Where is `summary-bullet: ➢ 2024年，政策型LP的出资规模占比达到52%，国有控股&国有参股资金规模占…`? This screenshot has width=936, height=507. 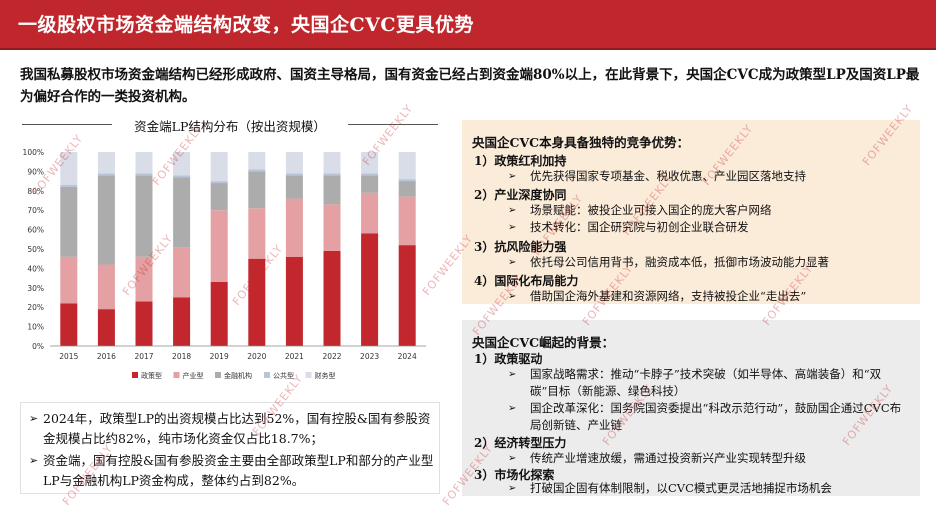
summary-bullet: ➢ 2024年，政策型LP的出资规模占比达到52%，国有控股&国有参股资金规模占… is located at coordinates (232, 429).